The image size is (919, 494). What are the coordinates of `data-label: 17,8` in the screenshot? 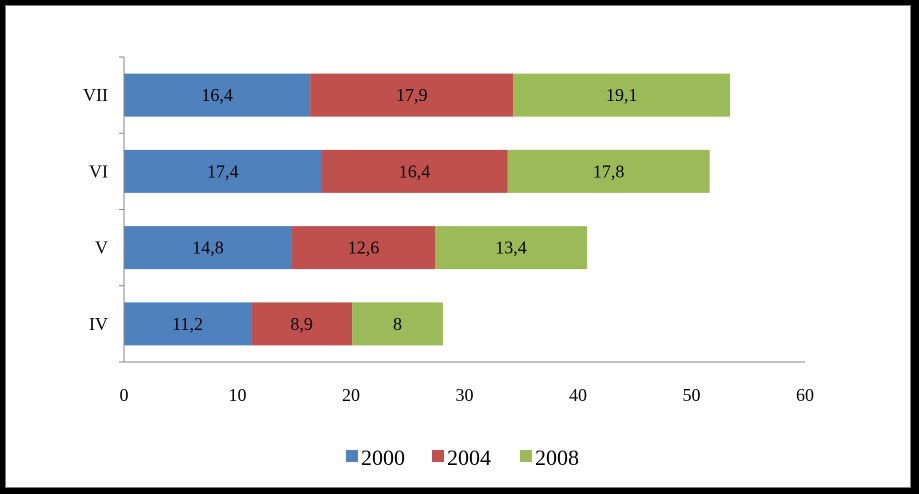 It's located at (609, 171).